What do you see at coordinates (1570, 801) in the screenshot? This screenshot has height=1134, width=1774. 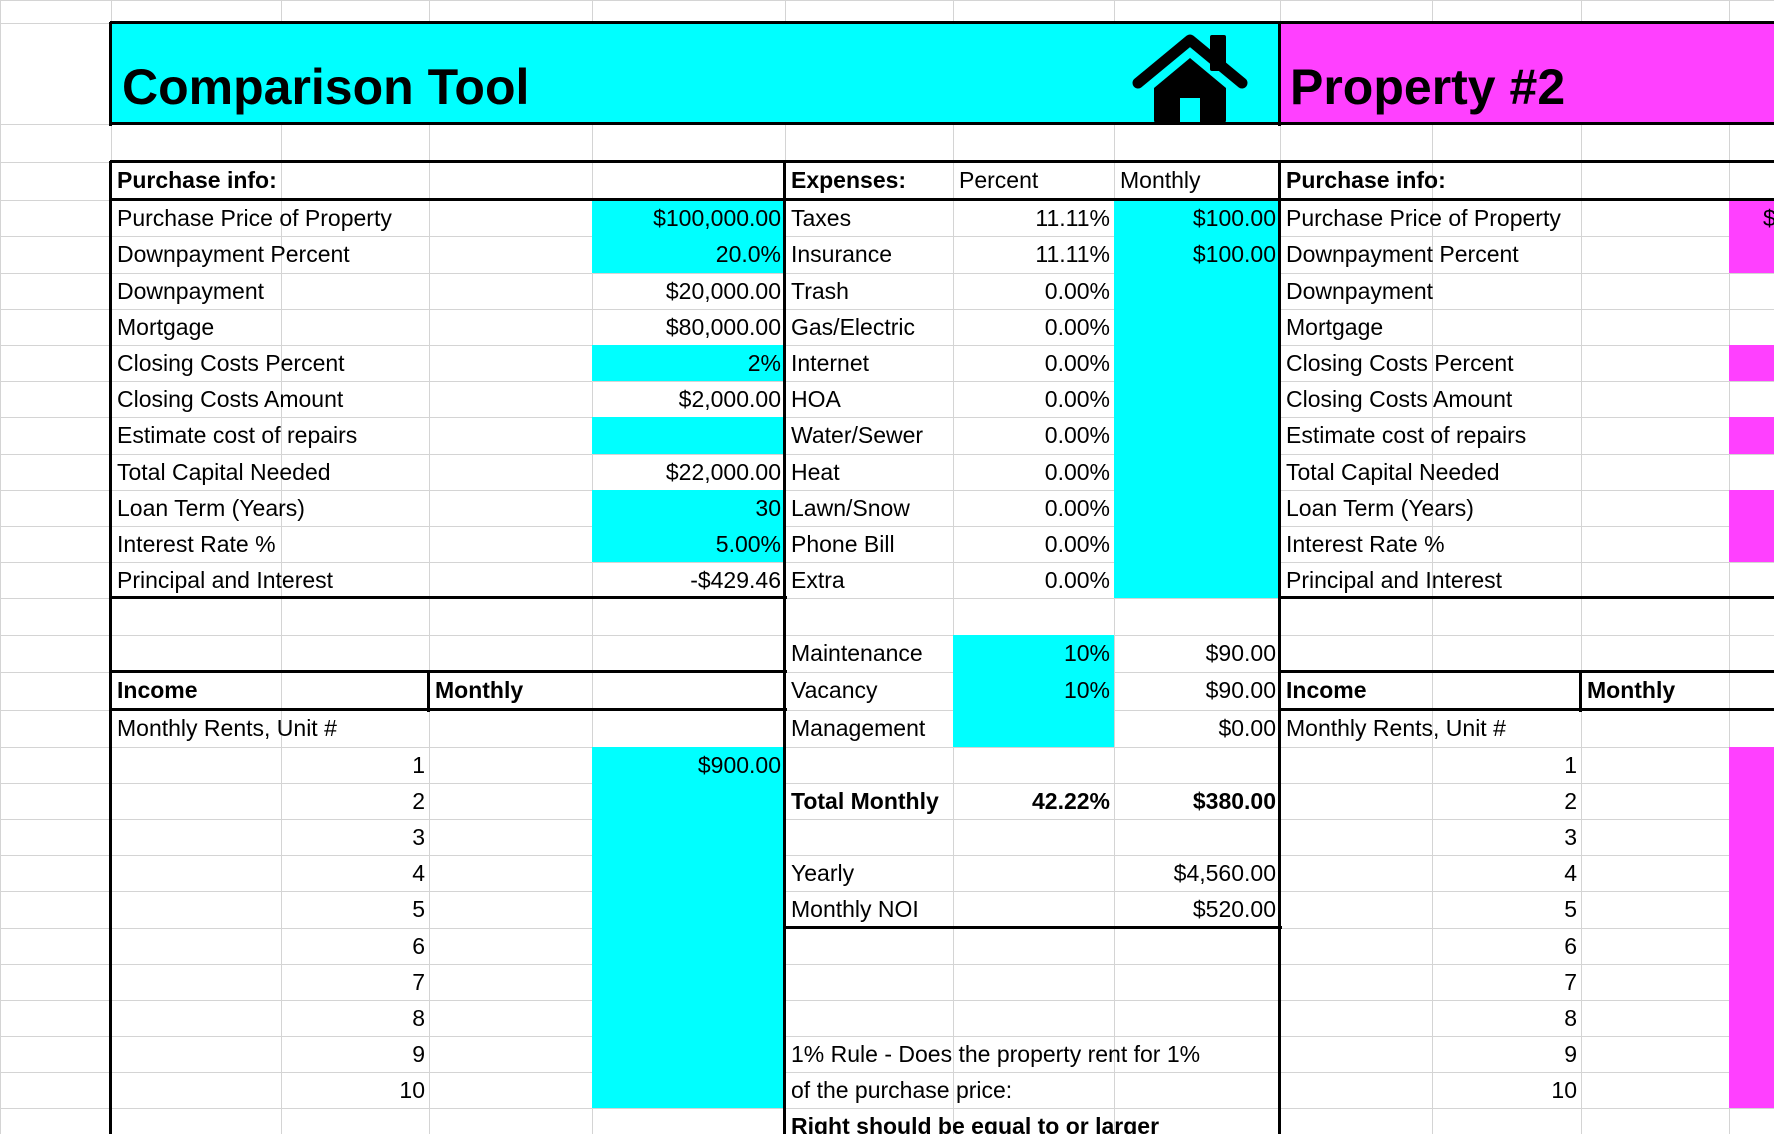 I see `property2-unit-number: 2` at bounding box center [1570, 801].